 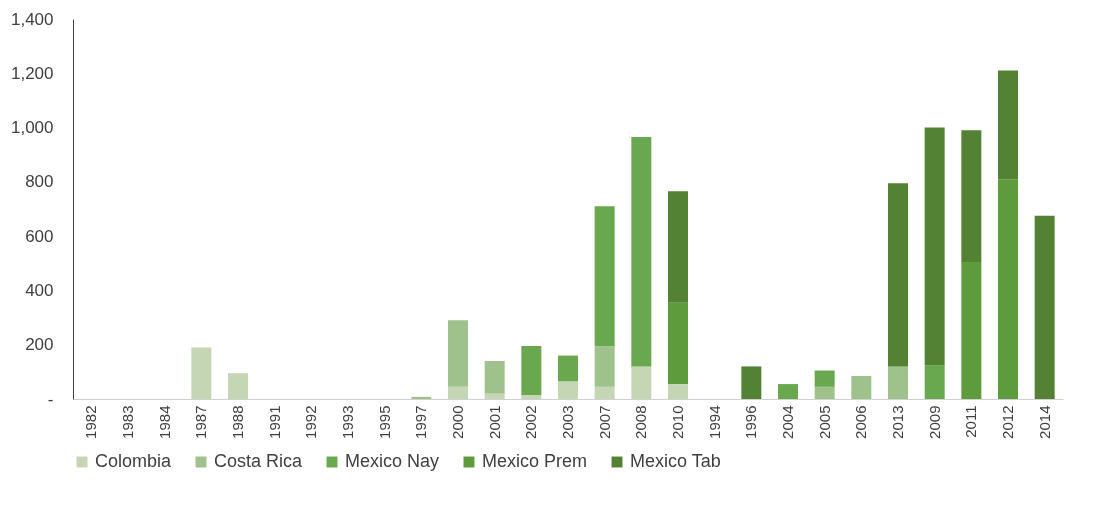 I want to click on y-tick-label: 1,200, so click(x=32, y=73).